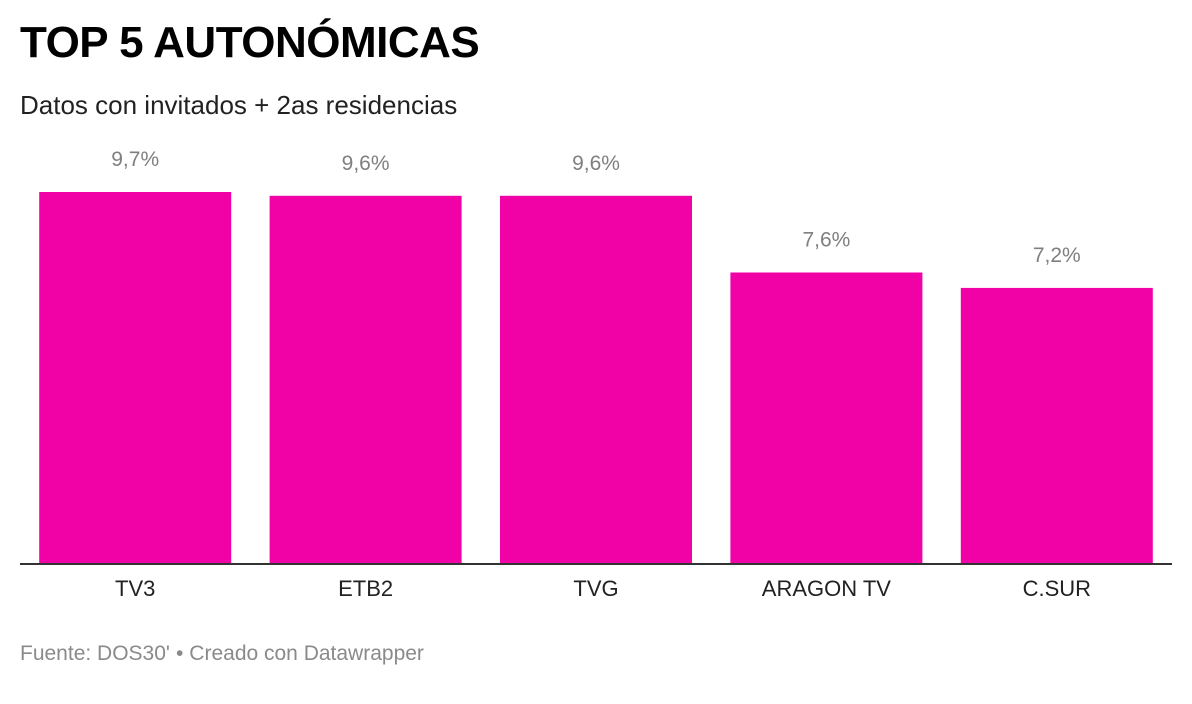 The height and width of the screenshot is (704, 1192). What do you see at coordinates (827, 588) in the screenshot?
I see `category-label: ARAGON TV` at bounding box center [827, 588].